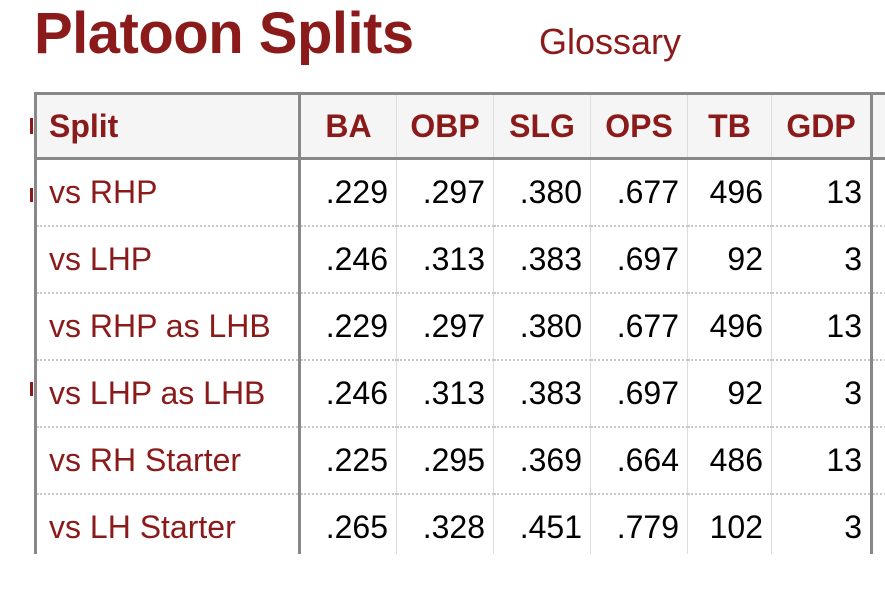 This screenshot has width=885, height=591. I want to click on table-row: vs LHP .246 .313 .383 .697 92 3, so click(459, 260).